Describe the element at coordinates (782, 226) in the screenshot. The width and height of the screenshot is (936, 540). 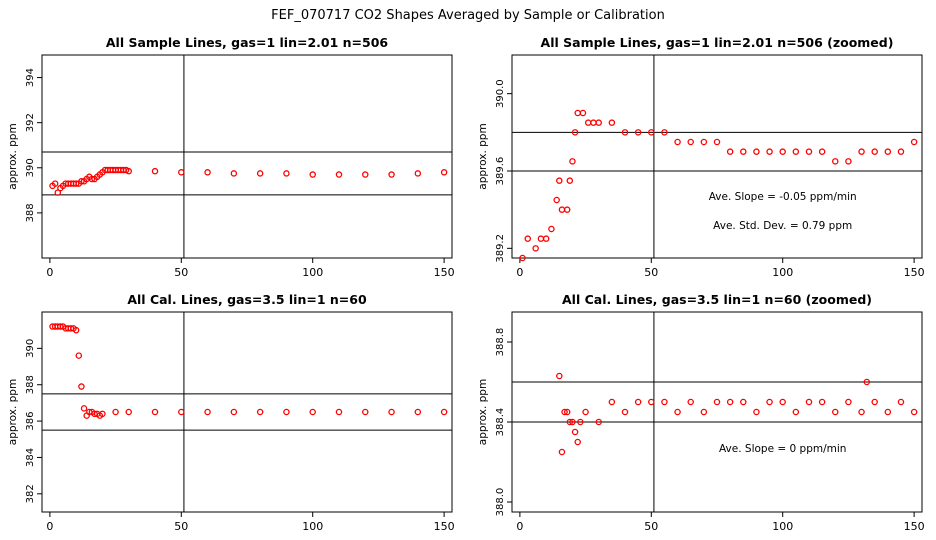
I see `annotation: Ave. Std. Dev. = 0.79 ppm` at that location.